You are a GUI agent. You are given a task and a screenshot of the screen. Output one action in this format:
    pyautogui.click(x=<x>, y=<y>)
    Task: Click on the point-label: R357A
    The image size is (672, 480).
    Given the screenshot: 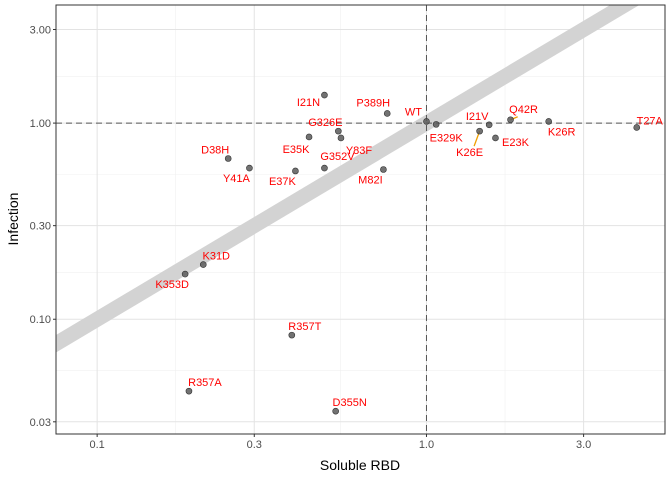 What is the action you would take?
    pyautogui.click(x=205, y=383)
    